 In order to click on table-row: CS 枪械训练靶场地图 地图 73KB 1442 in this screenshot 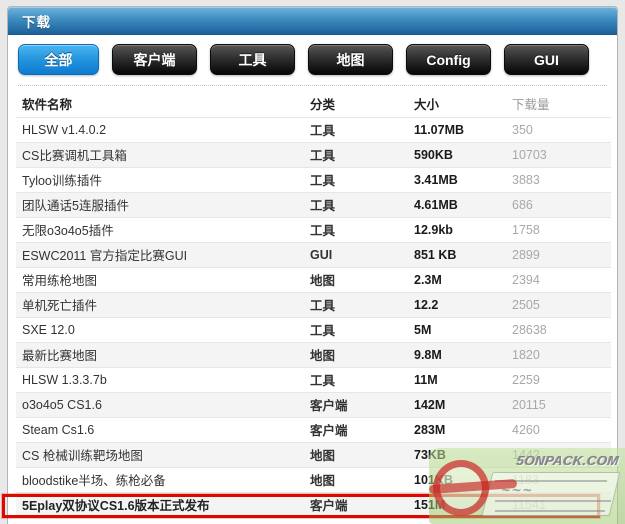, I will do `click(313, 454)`.